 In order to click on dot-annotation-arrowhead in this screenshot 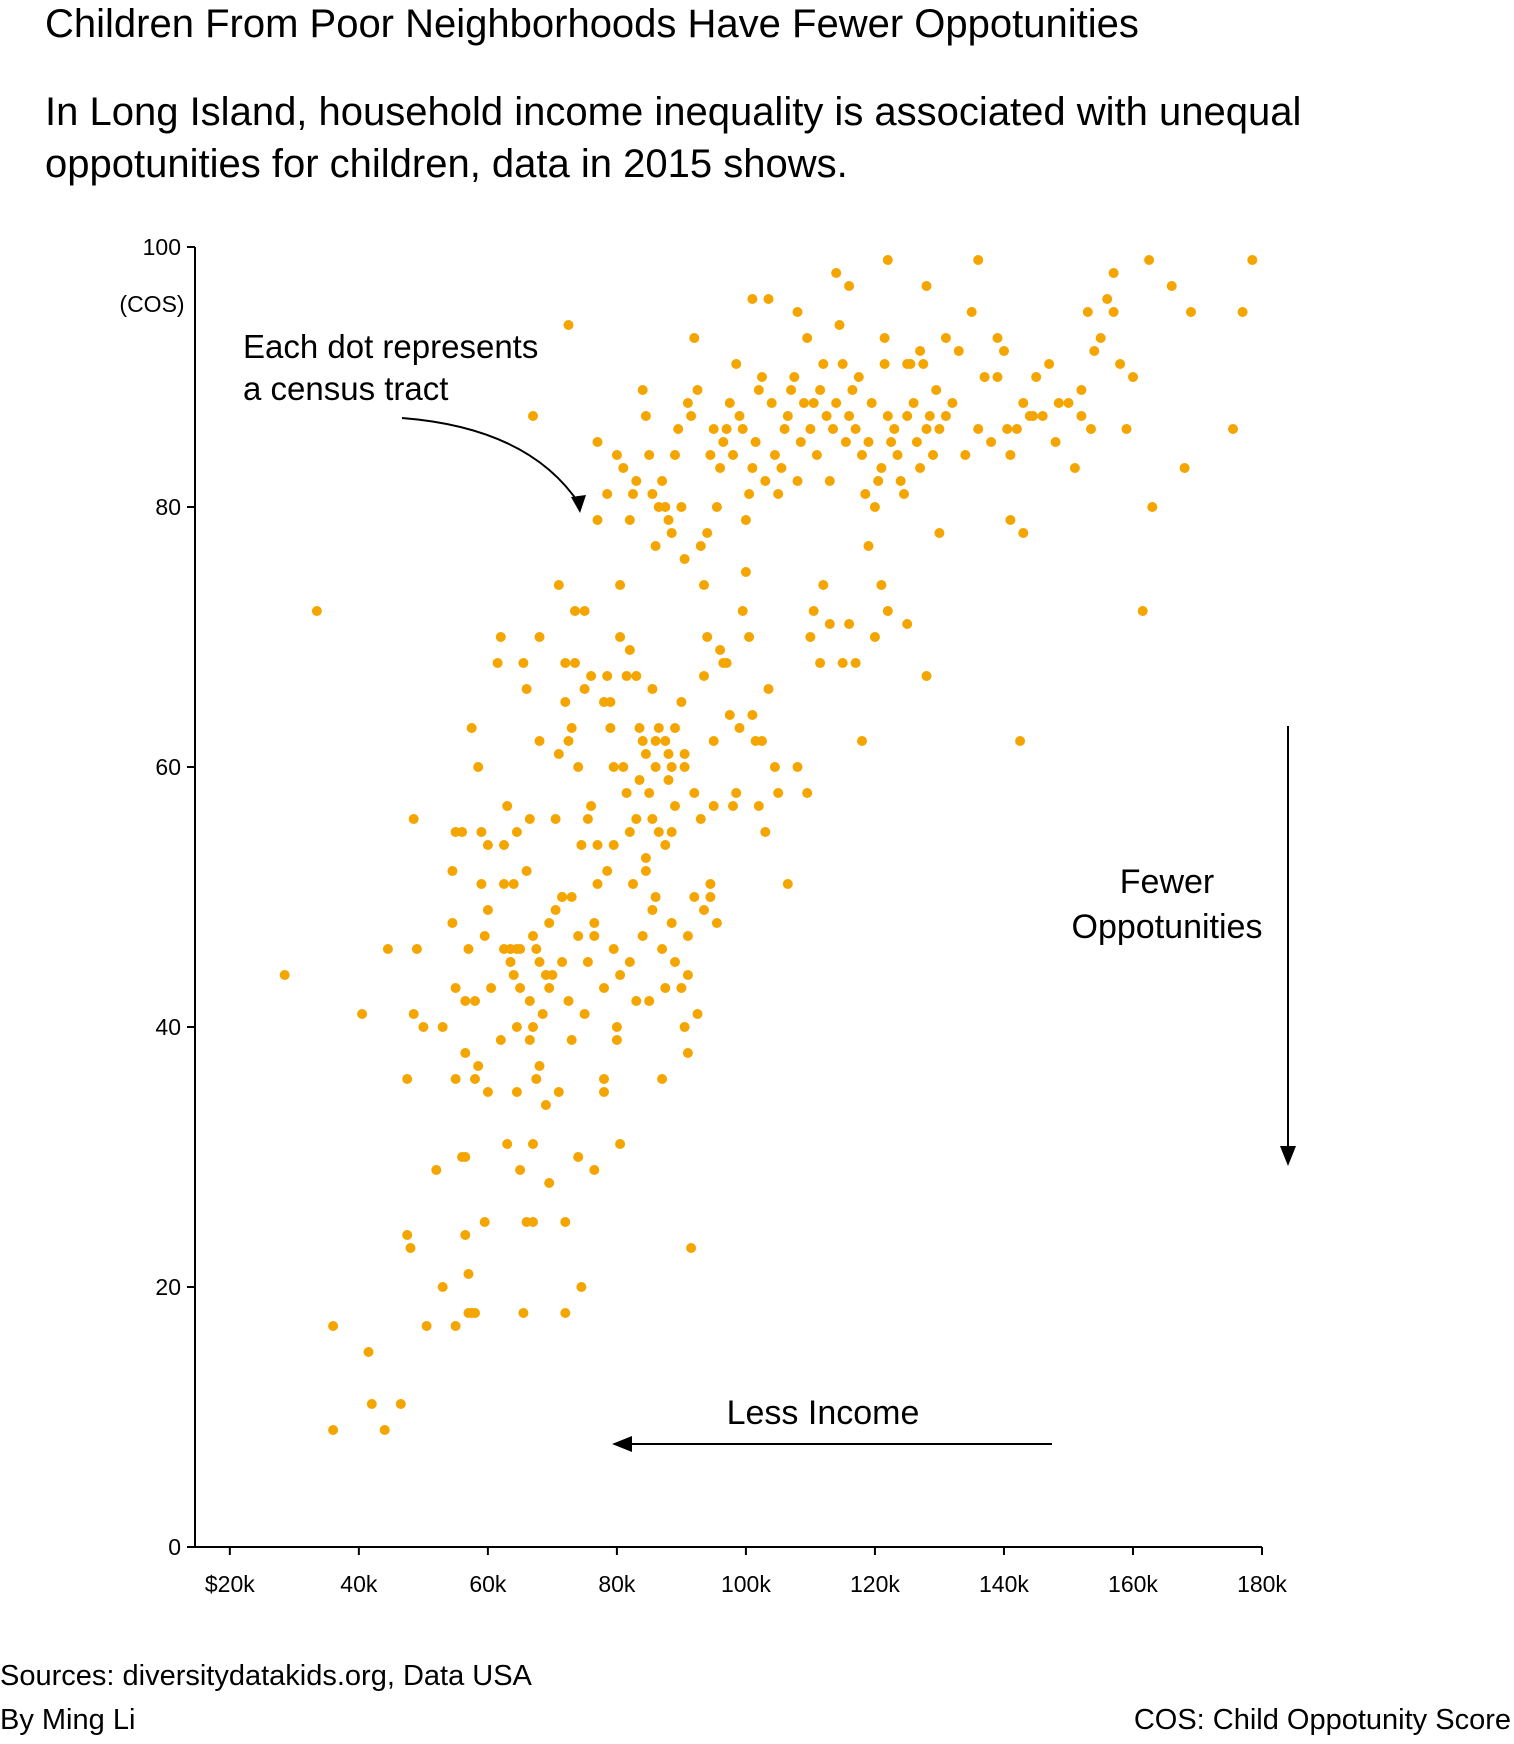, I will do `click(578, 504)`.